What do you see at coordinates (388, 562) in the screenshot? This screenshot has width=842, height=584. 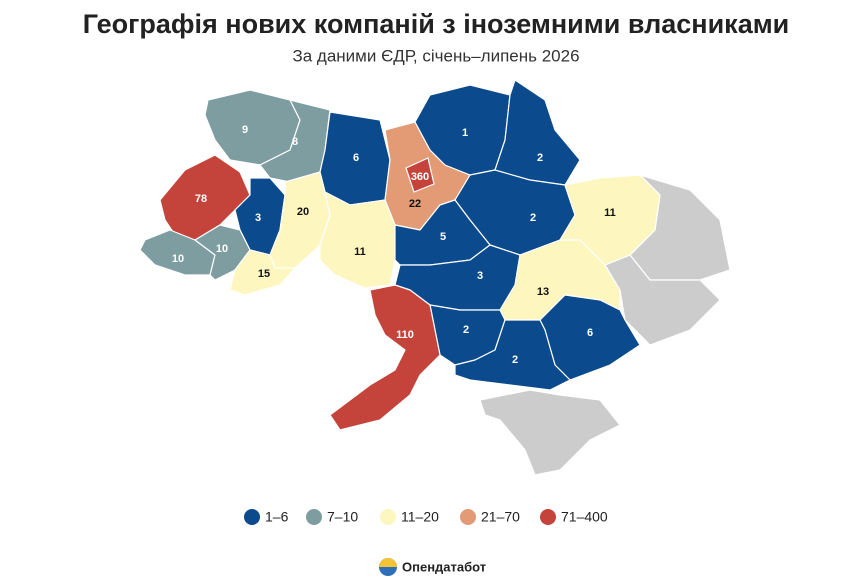 I see `logo` at bounding box center [388, 562].